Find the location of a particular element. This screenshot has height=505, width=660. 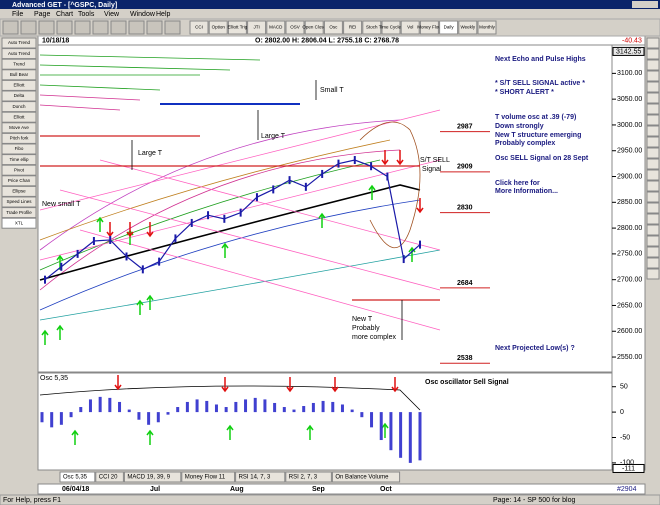

palette-label: Delta is located at coordinates (19, 95).